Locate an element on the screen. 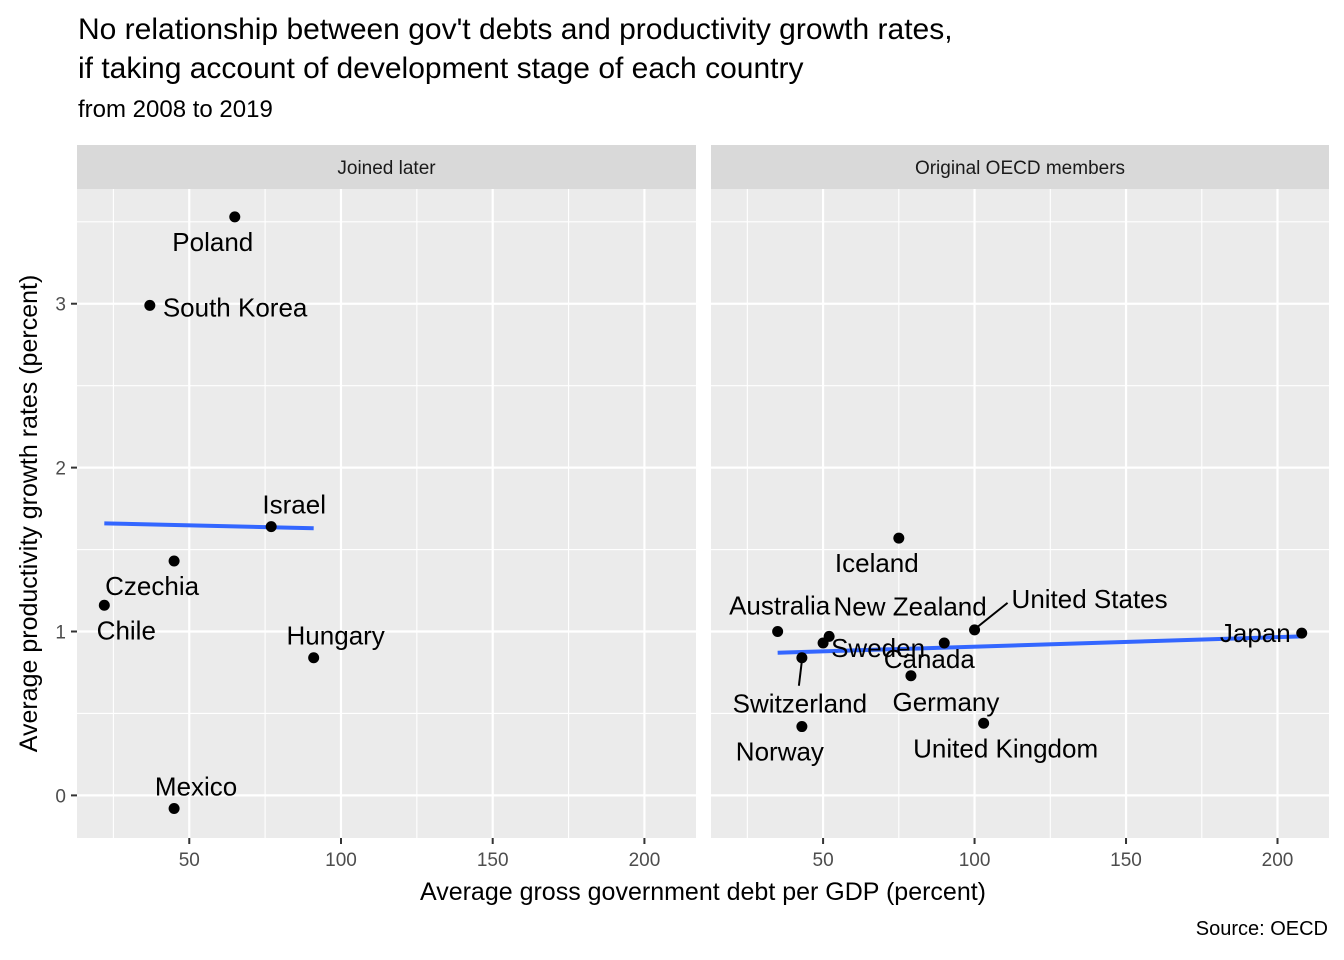  facet-strip-original-oecd-members is located at coordinates (1020, 167).